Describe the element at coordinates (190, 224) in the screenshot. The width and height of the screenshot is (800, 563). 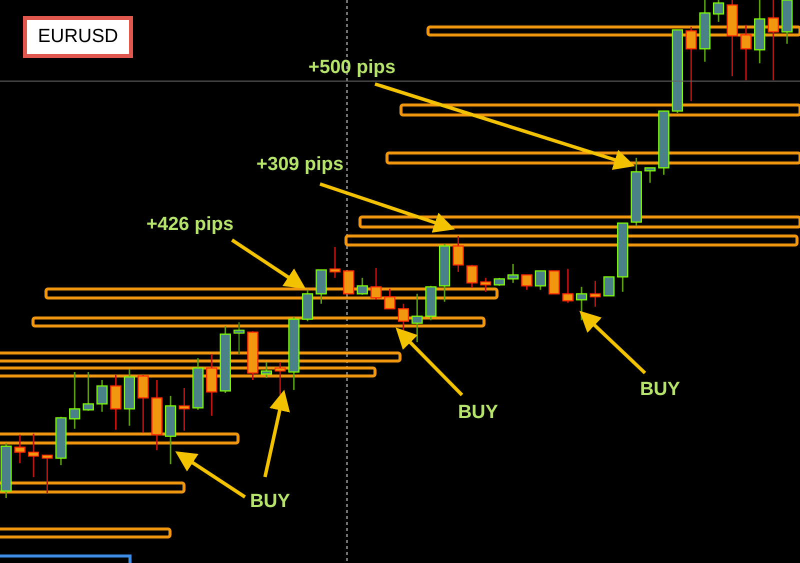
I see `annotation: +426 pips` at that location.